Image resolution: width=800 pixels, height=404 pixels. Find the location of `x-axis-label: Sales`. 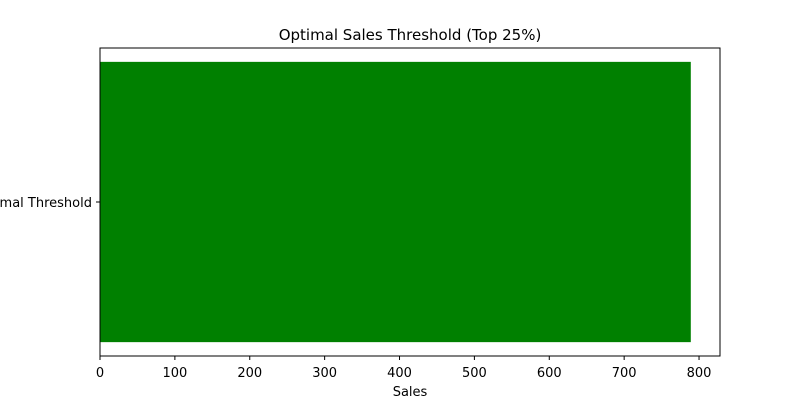

x-axis-label: Sales is located at coordinates (410, 392).